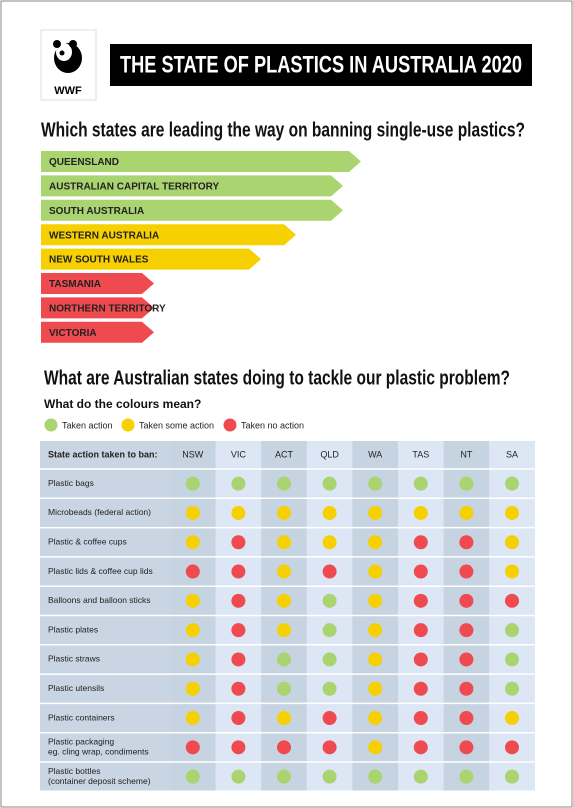 This screenshot has height=808, width=573. Describe the element at coordinates (134, 187) in the screenshot. I see `ranking-label: AUSTRALIAN CAPITAL TERRITORY` at that location.